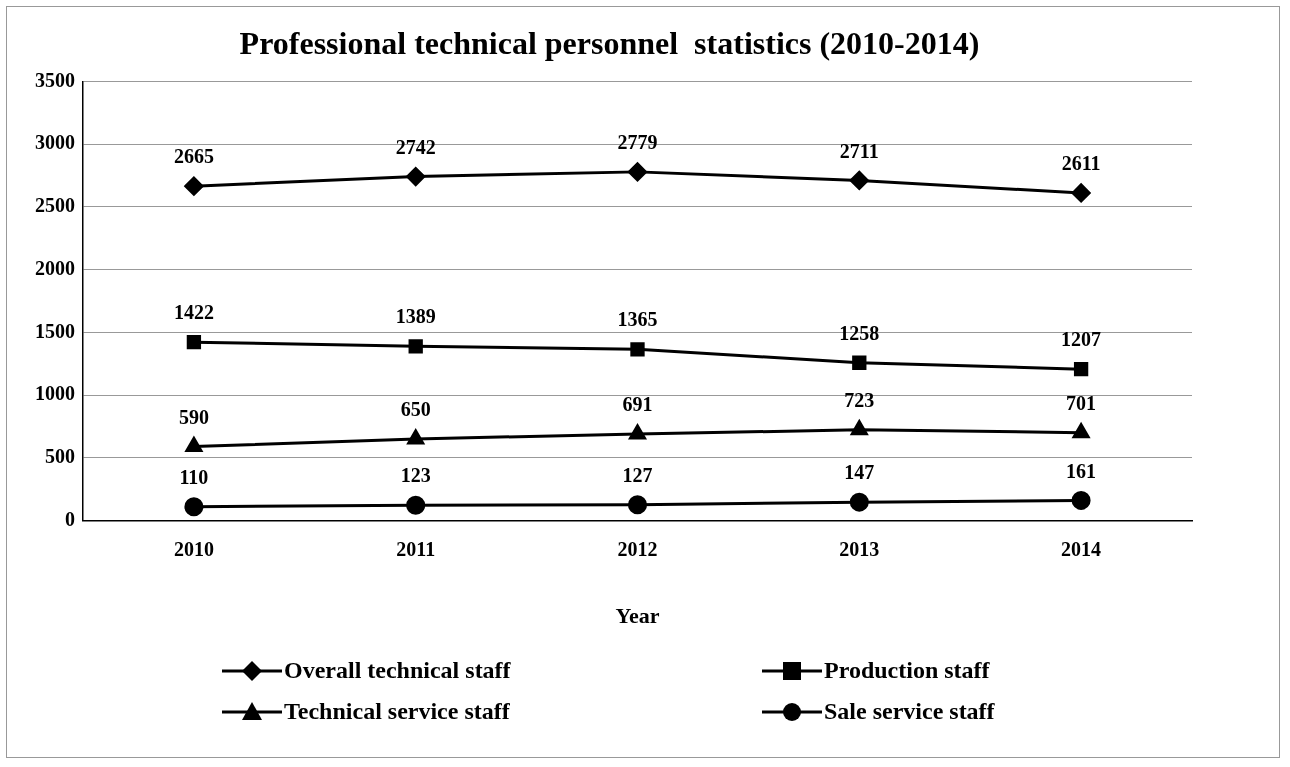 The width and height of the screenshot is (1290, 767). I want to click on data-label: 2711, so click(859, 150).